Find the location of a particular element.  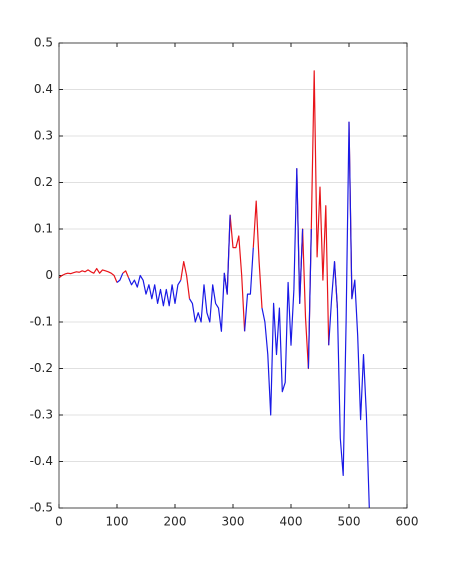

x-tick-label: 300 is located at coordinates (233, 522).